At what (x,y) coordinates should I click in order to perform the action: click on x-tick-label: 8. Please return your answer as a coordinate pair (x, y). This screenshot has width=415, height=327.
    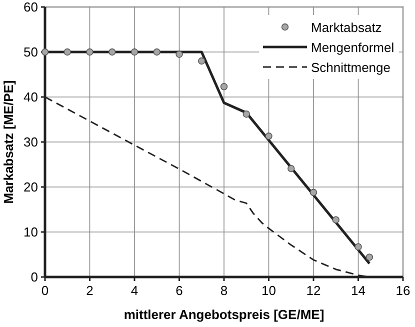
    Looking at the image, I should click on (224, 290).